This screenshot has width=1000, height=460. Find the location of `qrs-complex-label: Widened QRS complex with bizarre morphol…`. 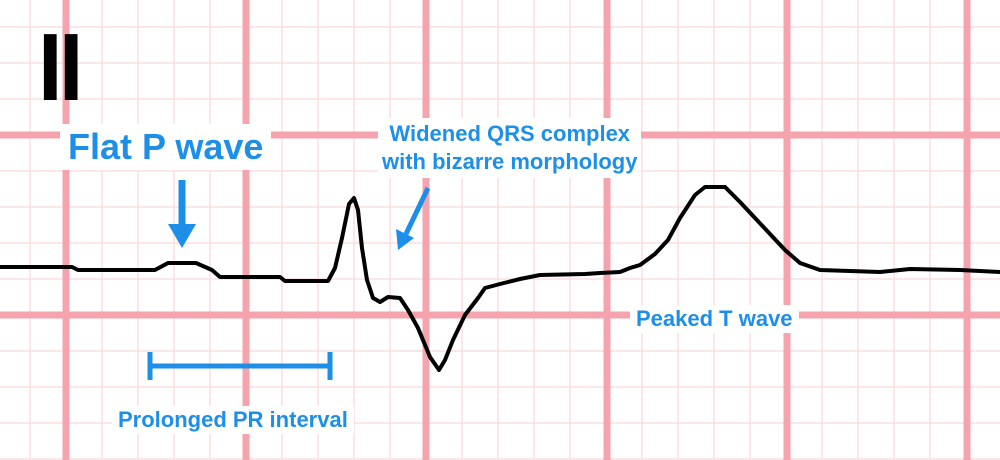

qrs-complex-label: Widened QRS complex with bizarre morphol… is located at coordinates (510, 148).